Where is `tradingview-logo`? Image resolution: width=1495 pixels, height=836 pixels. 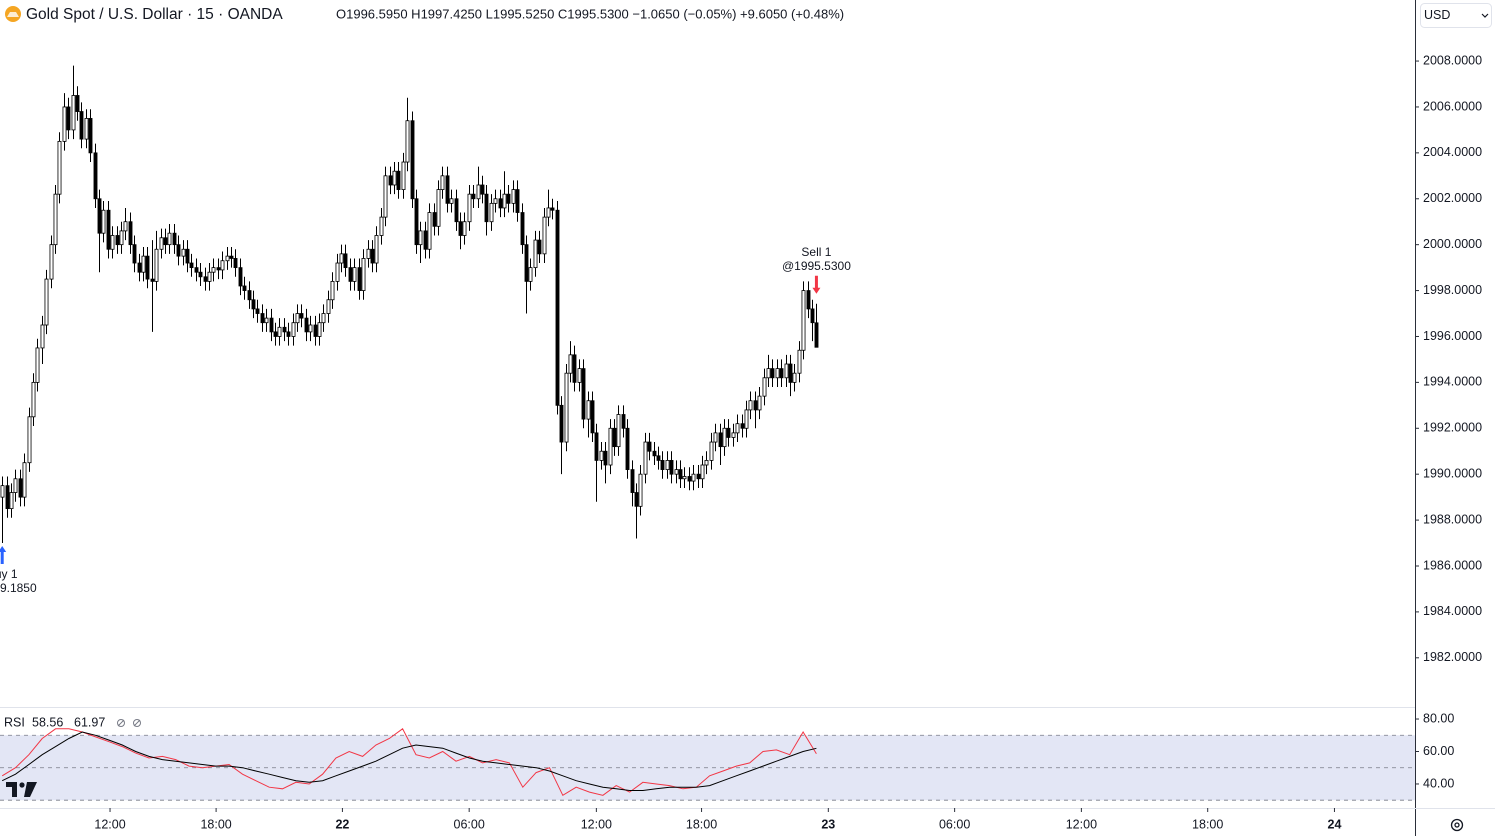
tradingview-logo is located at coordinates (21, 789).